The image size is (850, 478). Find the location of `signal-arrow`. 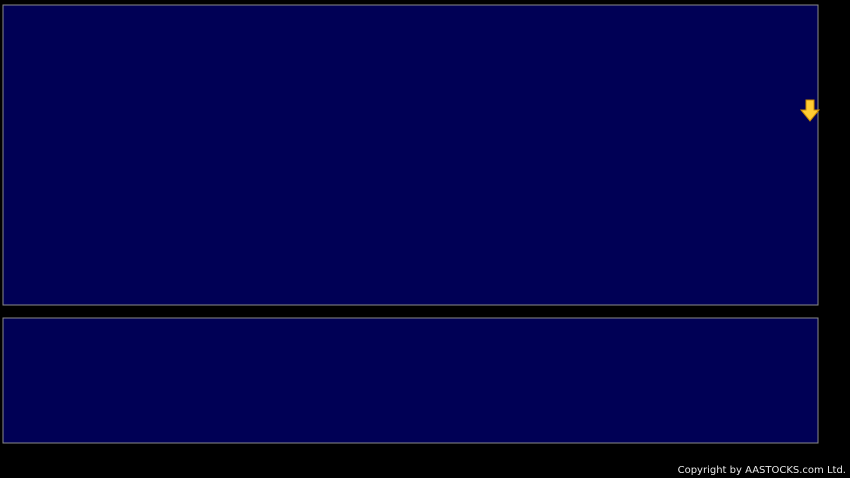

signal-arrow is located at coordinates (810, 110).